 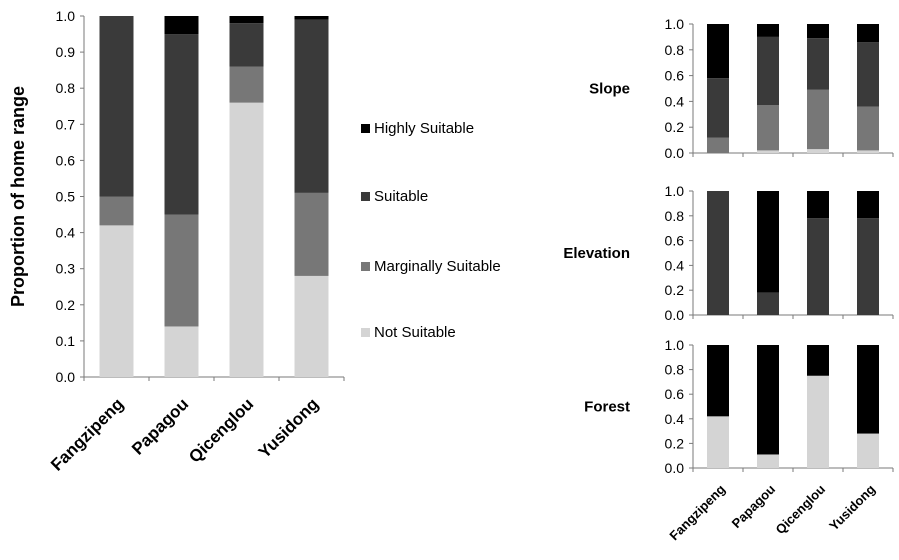 What do you see at coordinates (415, 332) in the screenshot?
I see `legend-label-not-suitable: Not Suitable` at bounding box center [415, 332].